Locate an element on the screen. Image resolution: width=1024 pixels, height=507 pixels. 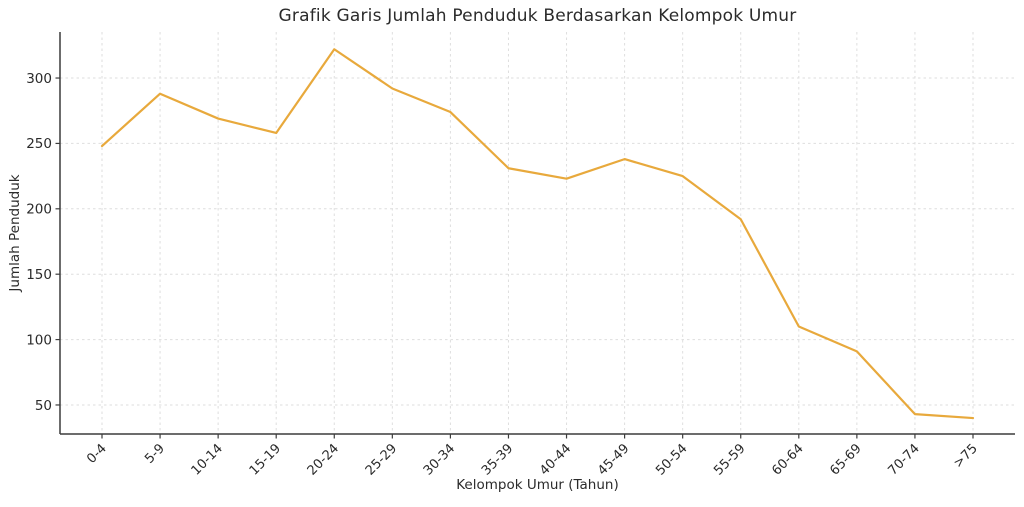
x-tick-label: 5-9 is located at coordinates (155, 454).